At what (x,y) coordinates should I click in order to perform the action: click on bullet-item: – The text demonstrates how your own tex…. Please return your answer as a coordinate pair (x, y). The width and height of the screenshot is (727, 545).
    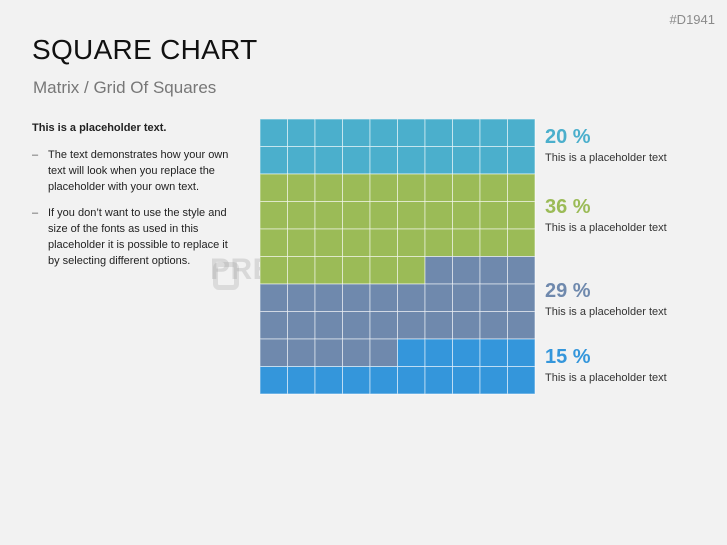
    Looking at the image, I should click on (137, 171).